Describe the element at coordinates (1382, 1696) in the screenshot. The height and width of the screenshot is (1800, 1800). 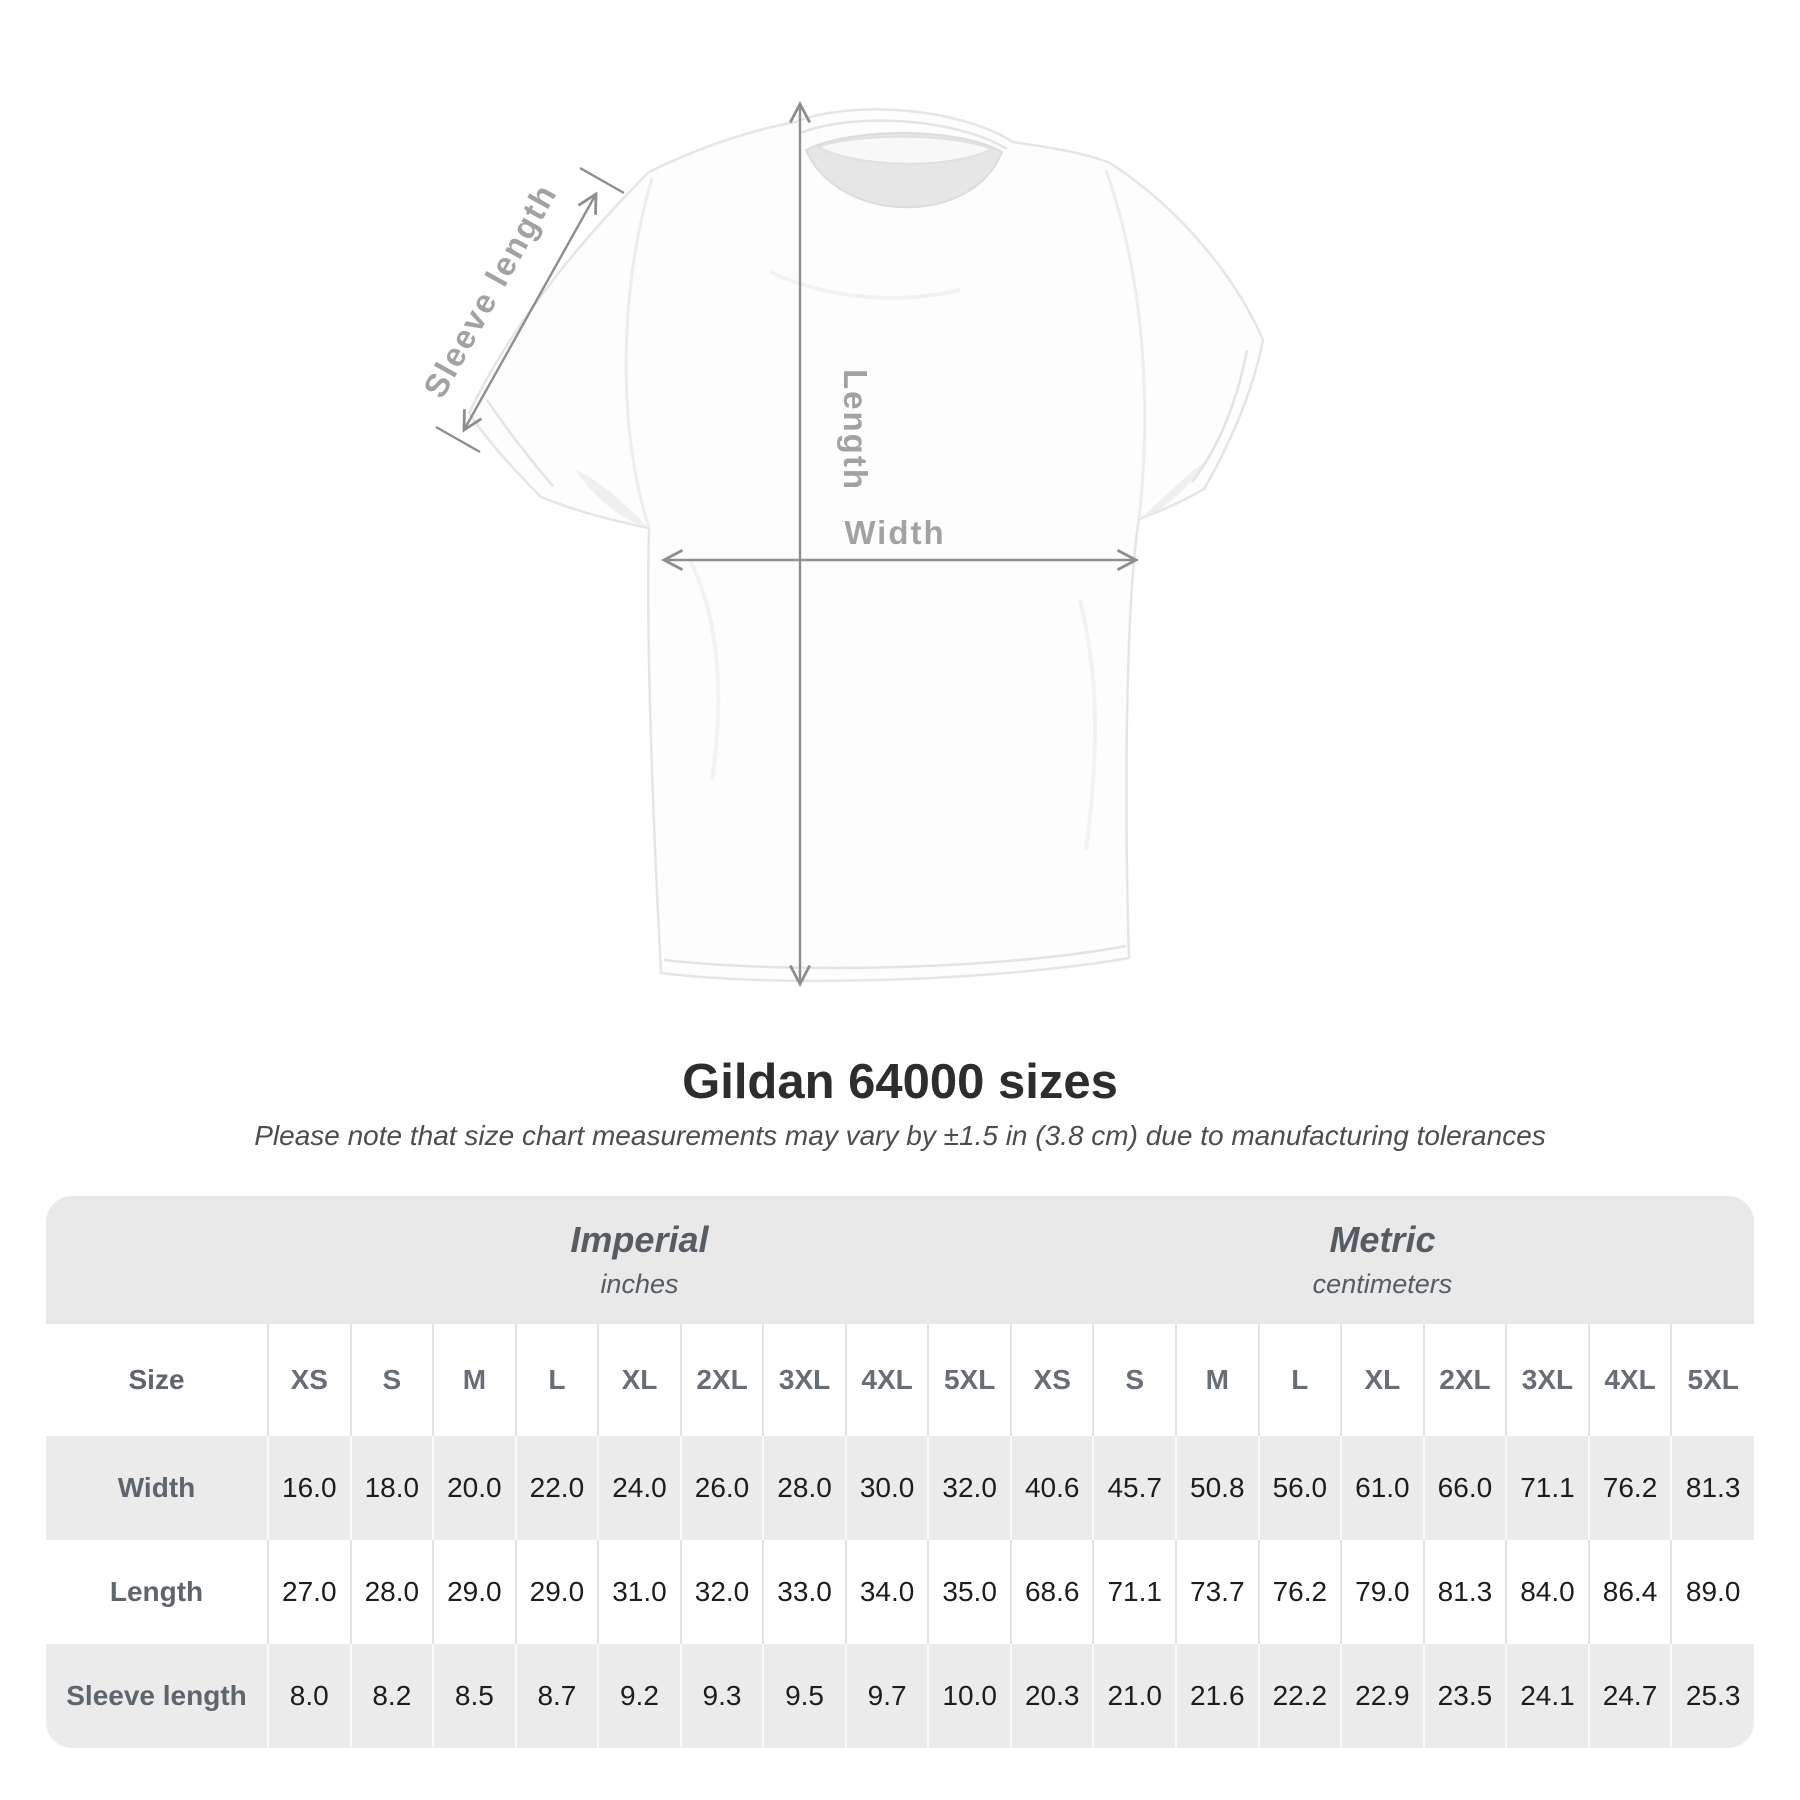
I see `value-cell: 22.9` at that location.